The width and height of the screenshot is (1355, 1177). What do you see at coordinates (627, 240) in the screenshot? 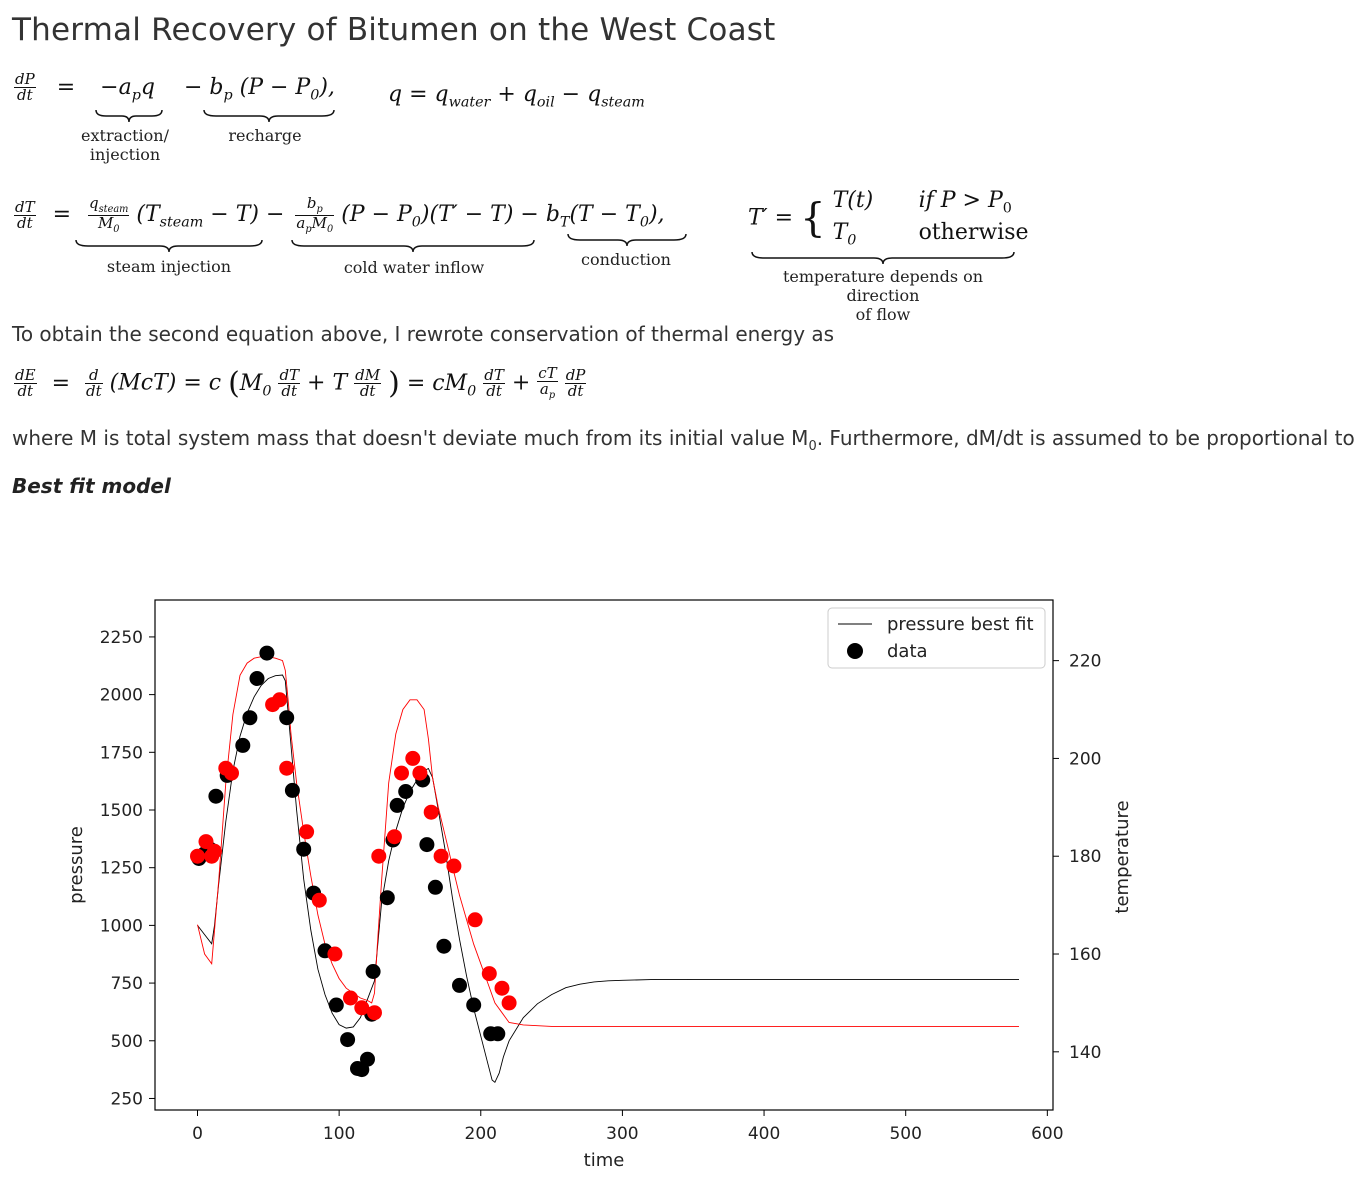
I see `underbrace-conduction` at bounding box center [627, 240].